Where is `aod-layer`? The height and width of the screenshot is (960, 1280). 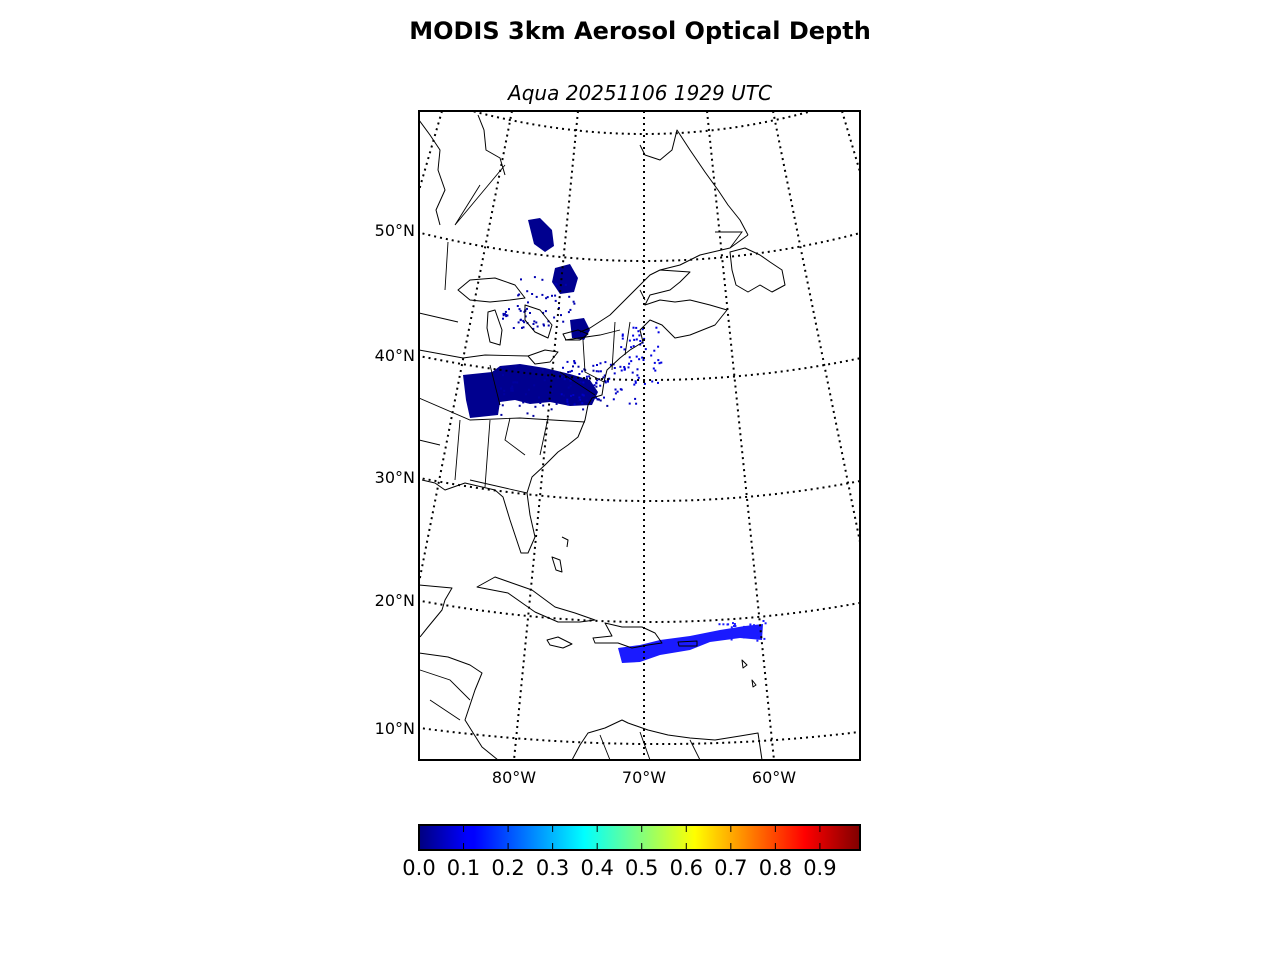 aod-layer is located at coordinates (615, 440).